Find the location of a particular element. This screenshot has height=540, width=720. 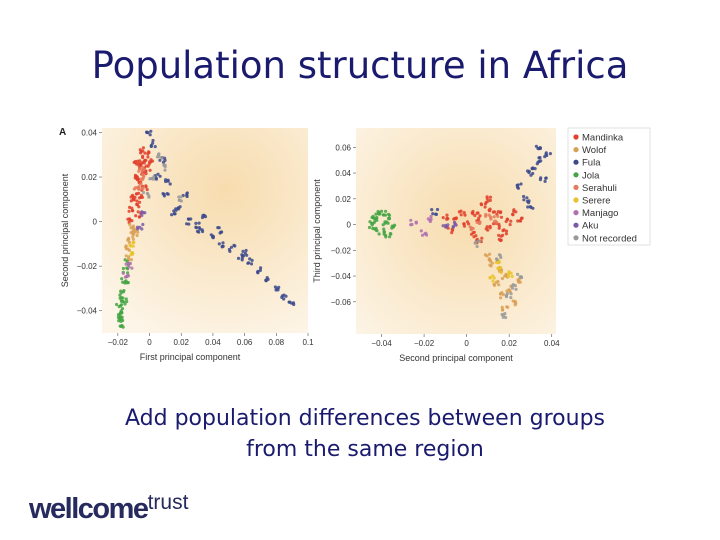

x-tick-label: 0.04 is located at coordinates (552, 343).